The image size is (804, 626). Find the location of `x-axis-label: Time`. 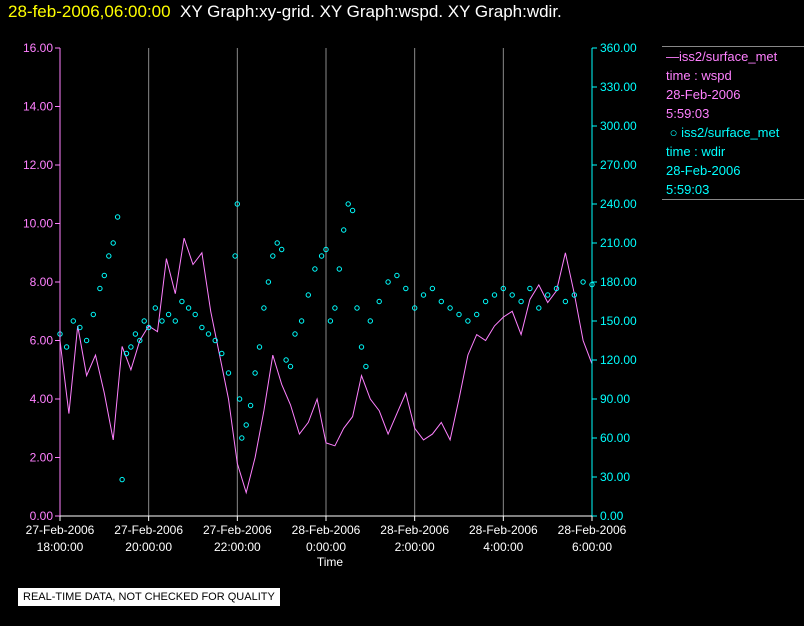

x-axis-label: Time is located at coordinates (330, 562).